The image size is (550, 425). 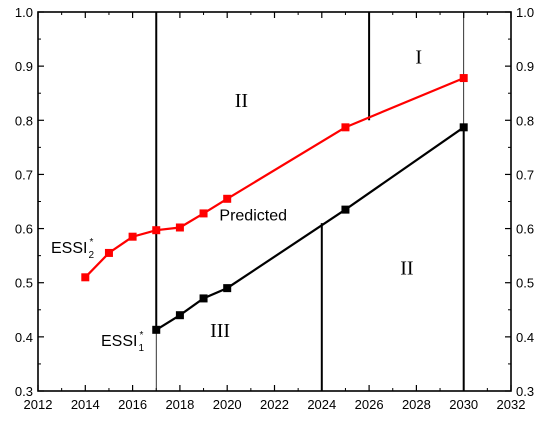 What do you see at coordinates (24, 66) in the screenshot?
I see `y-tick-label-left: 0.9` at bounding box center [24, 66].